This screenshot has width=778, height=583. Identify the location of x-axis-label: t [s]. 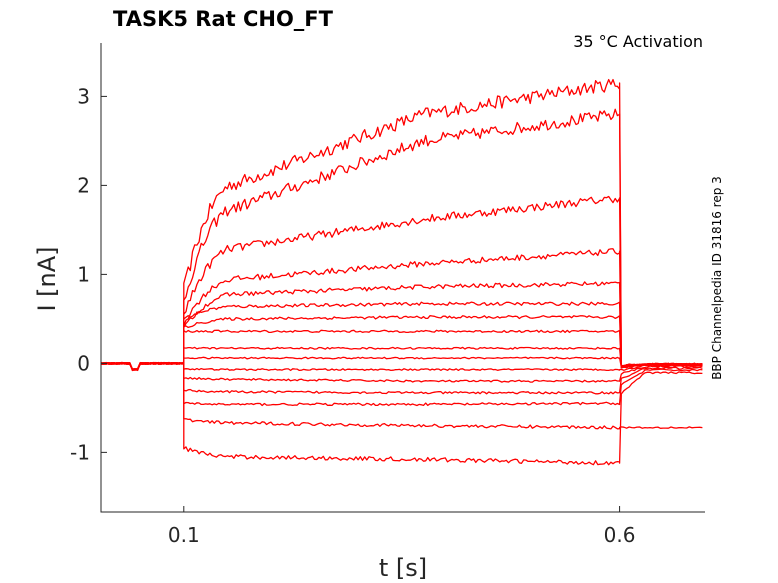
(403, 568).